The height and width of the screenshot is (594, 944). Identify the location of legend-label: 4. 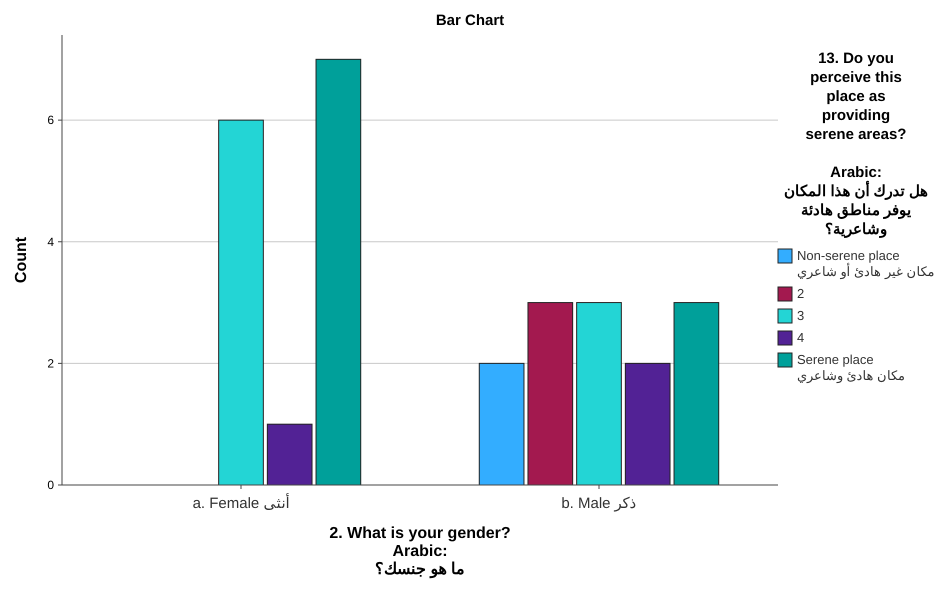
(800, 337).